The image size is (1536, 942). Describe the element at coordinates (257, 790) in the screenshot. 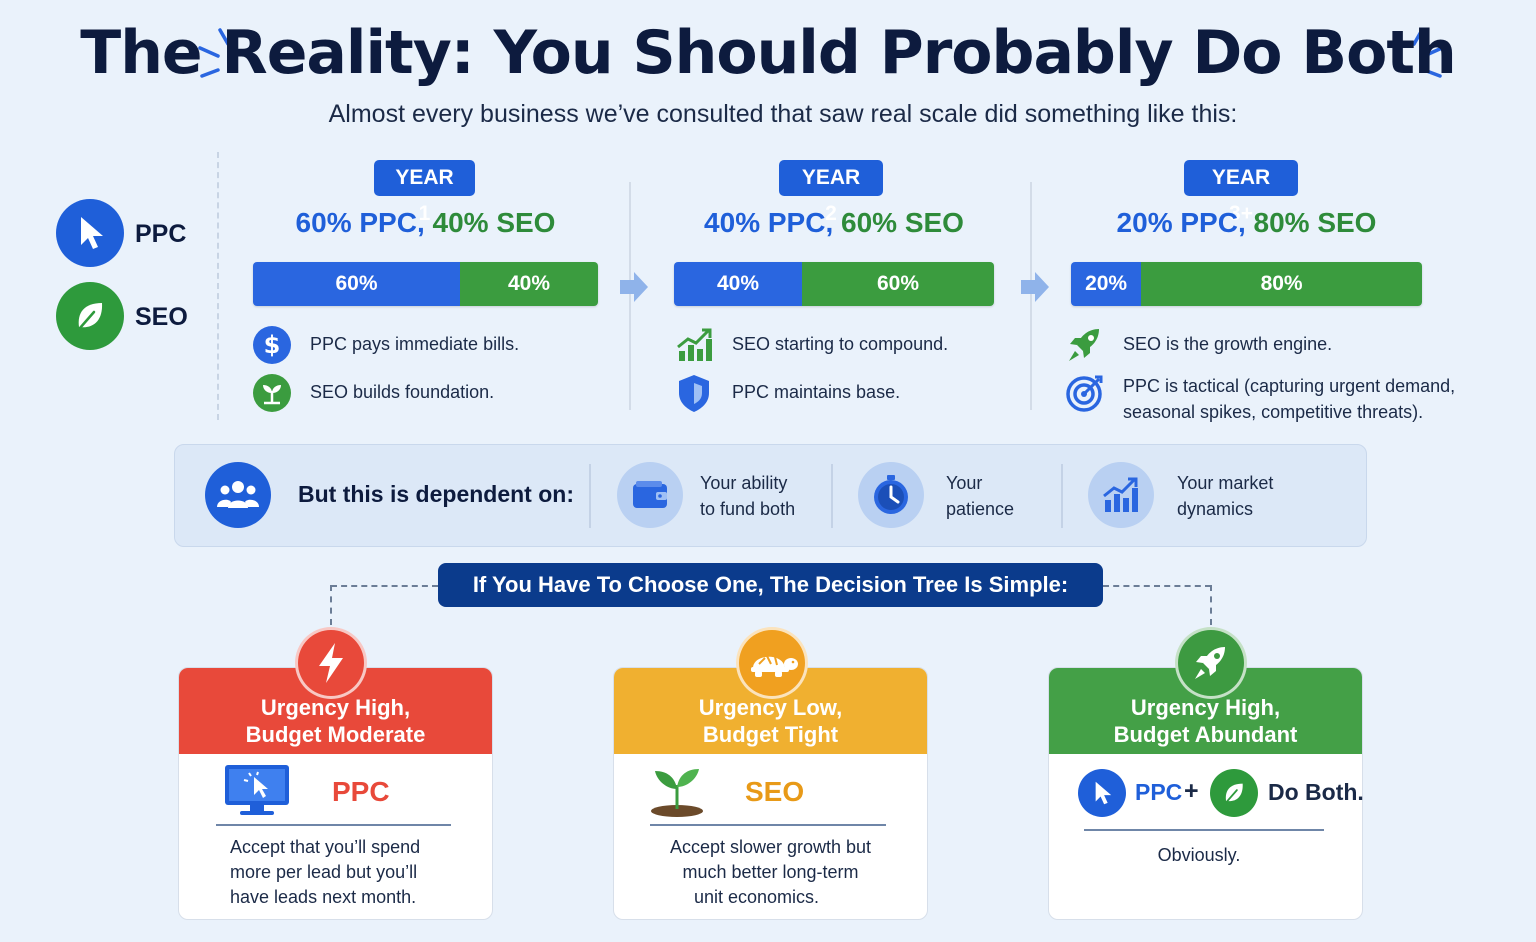

I see `computer-cursor-icon` at that location.